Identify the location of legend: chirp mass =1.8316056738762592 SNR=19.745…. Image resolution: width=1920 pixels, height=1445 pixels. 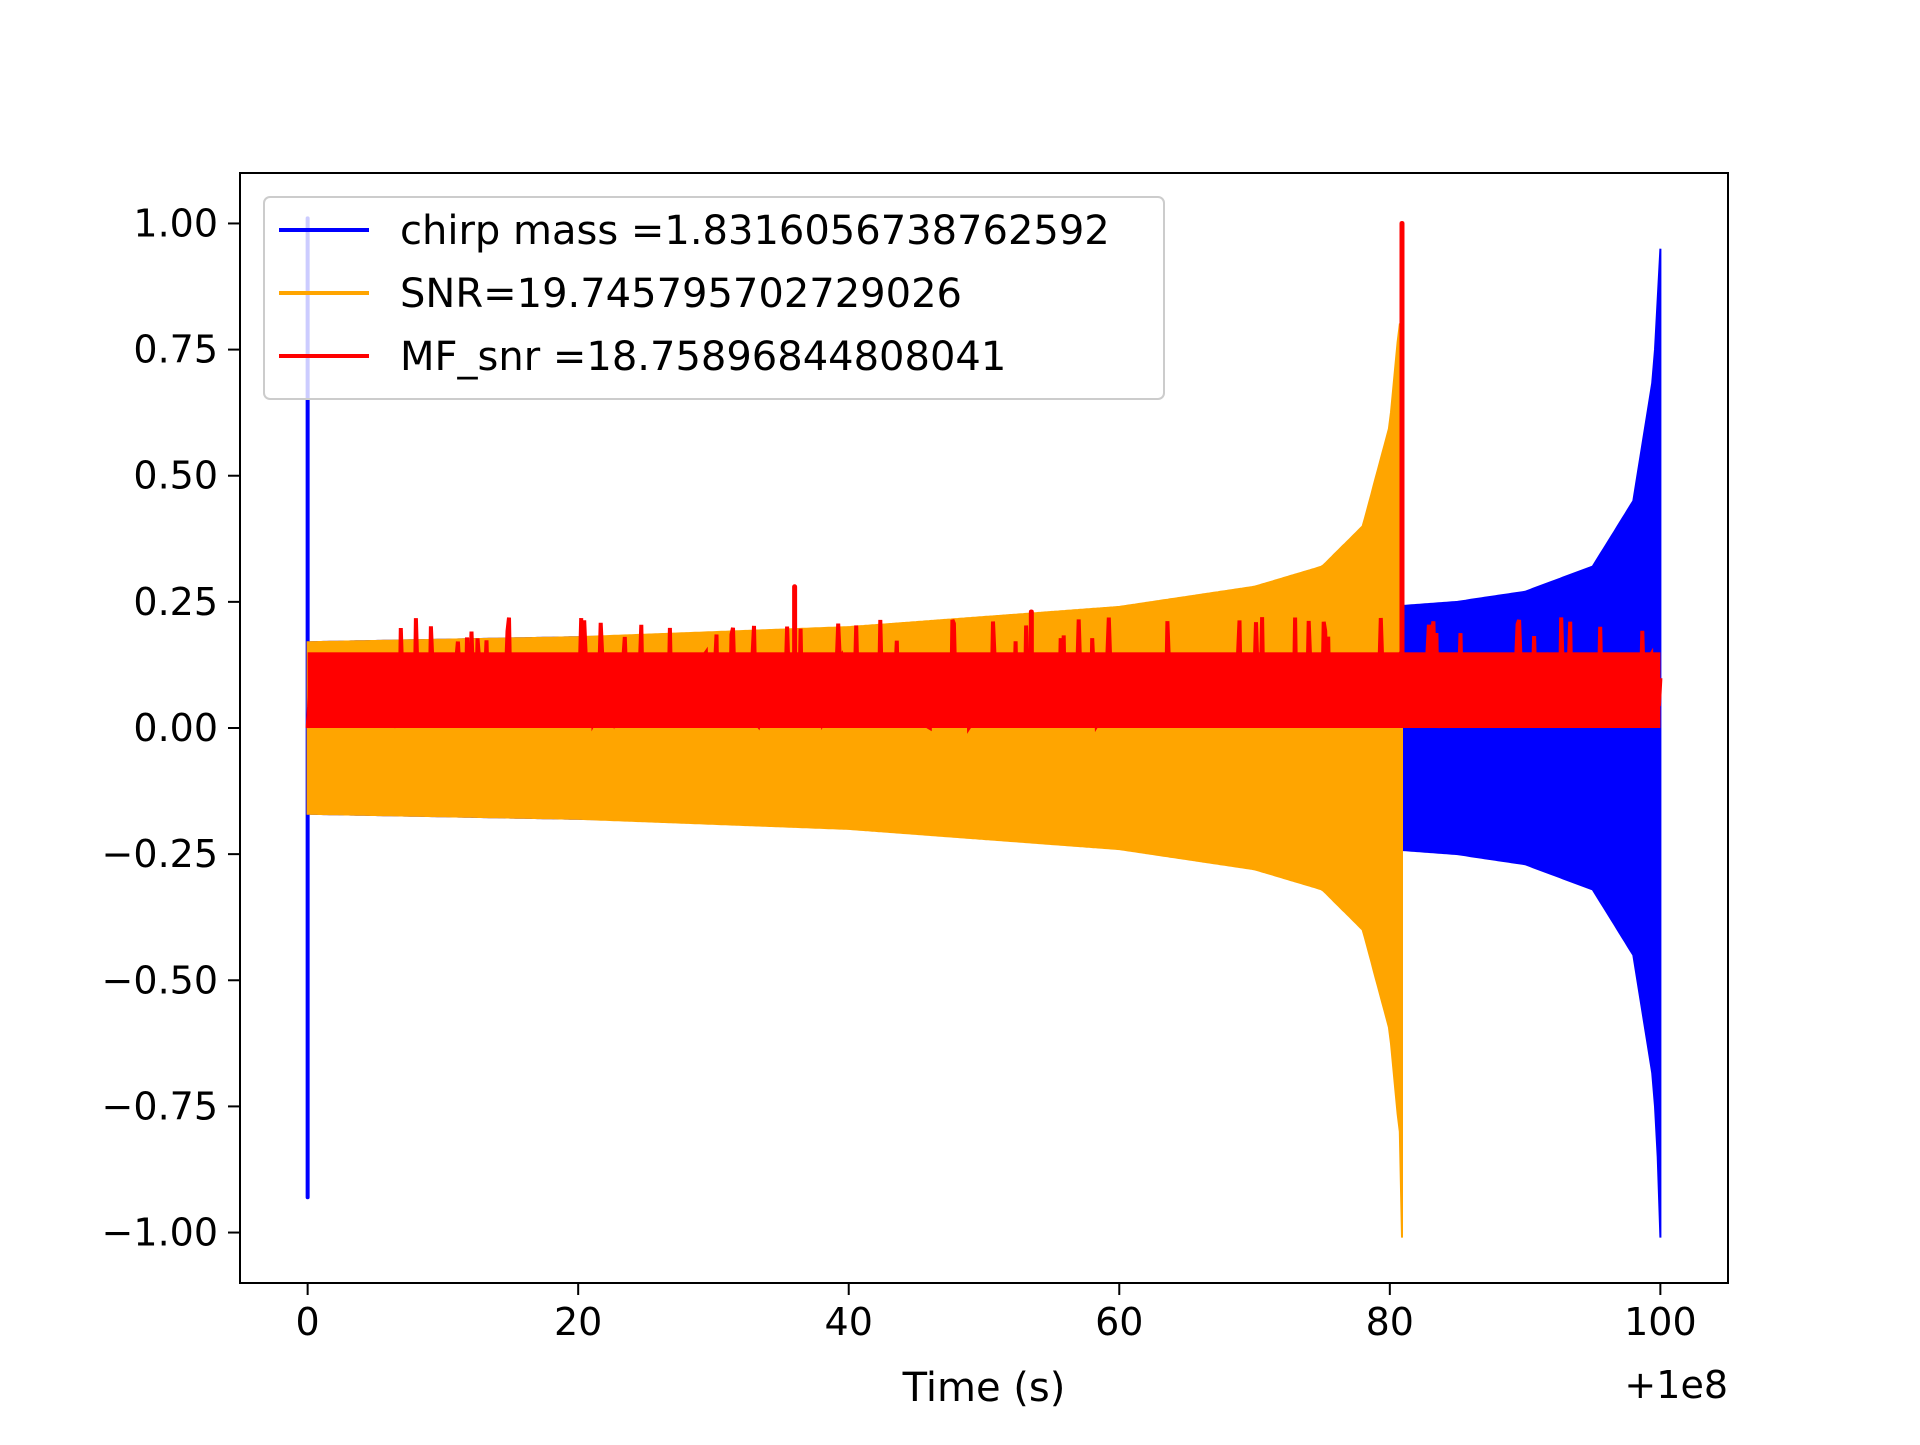
(714, 298).